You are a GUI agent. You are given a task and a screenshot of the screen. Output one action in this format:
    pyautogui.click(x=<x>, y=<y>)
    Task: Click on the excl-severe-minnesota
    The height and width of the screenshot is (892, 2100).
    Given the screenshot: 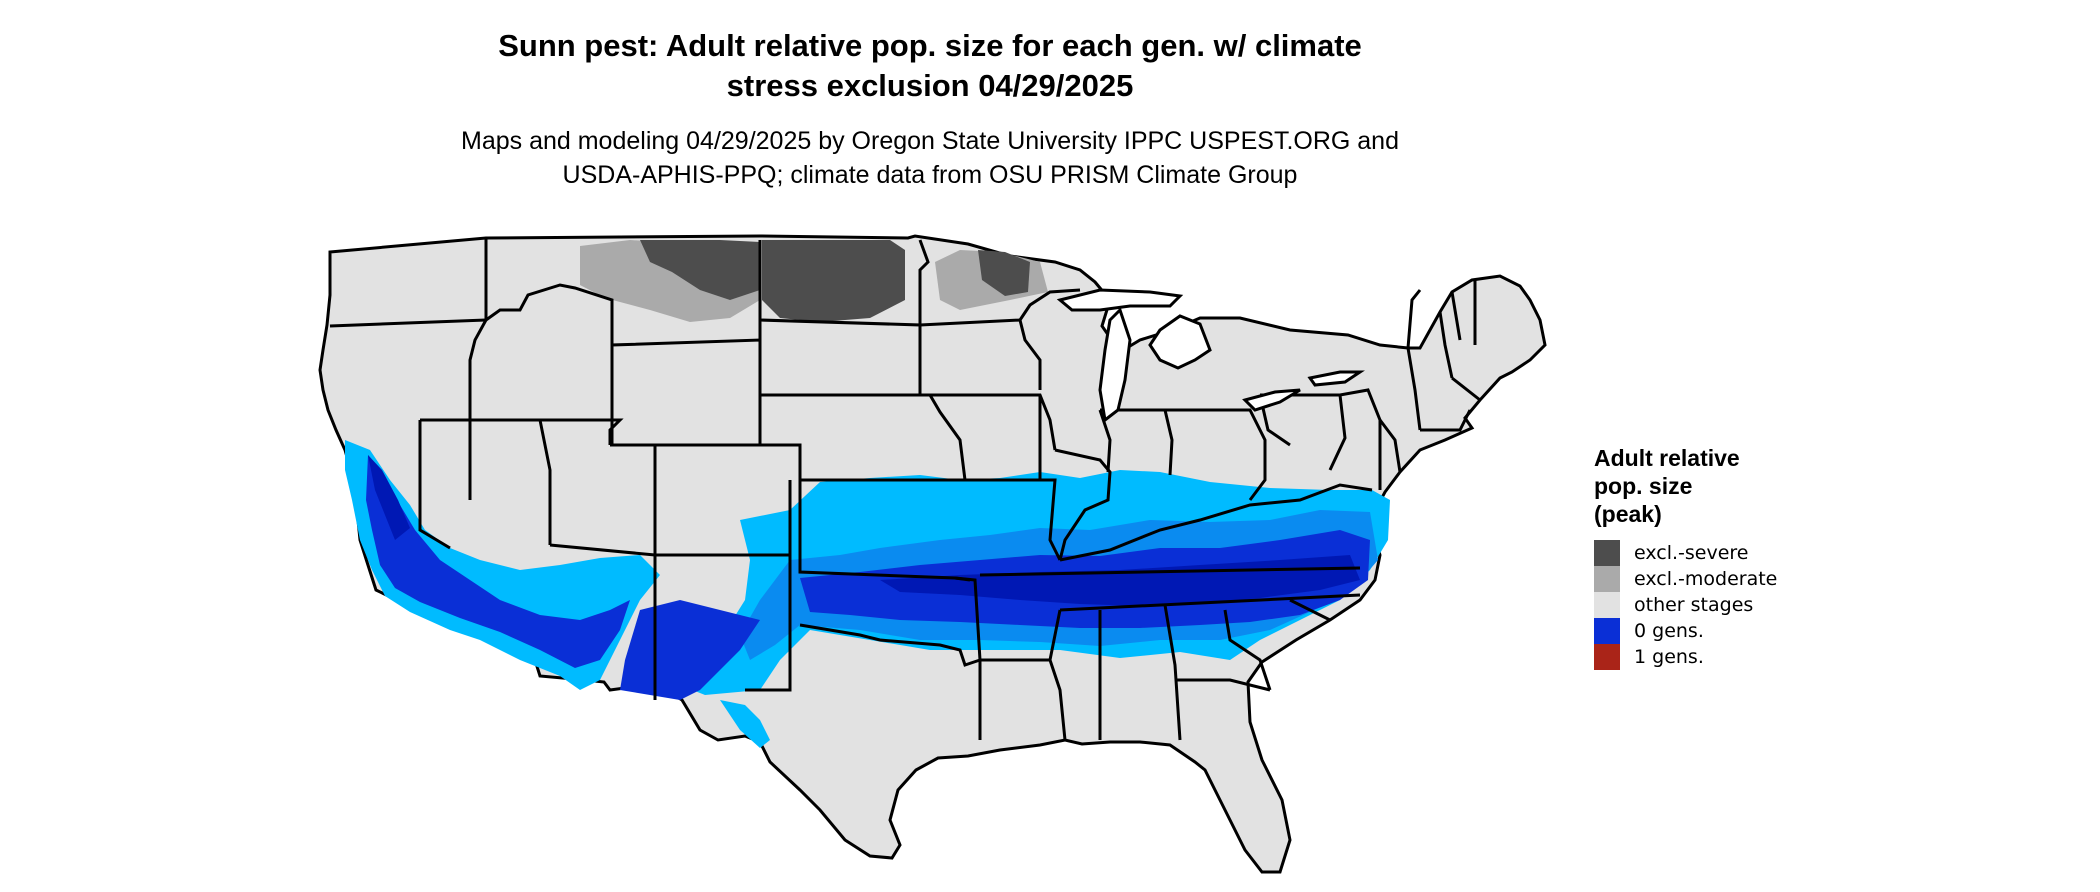 What is the action you would take?
    pyautogui.click(x=1004, y=273)
    